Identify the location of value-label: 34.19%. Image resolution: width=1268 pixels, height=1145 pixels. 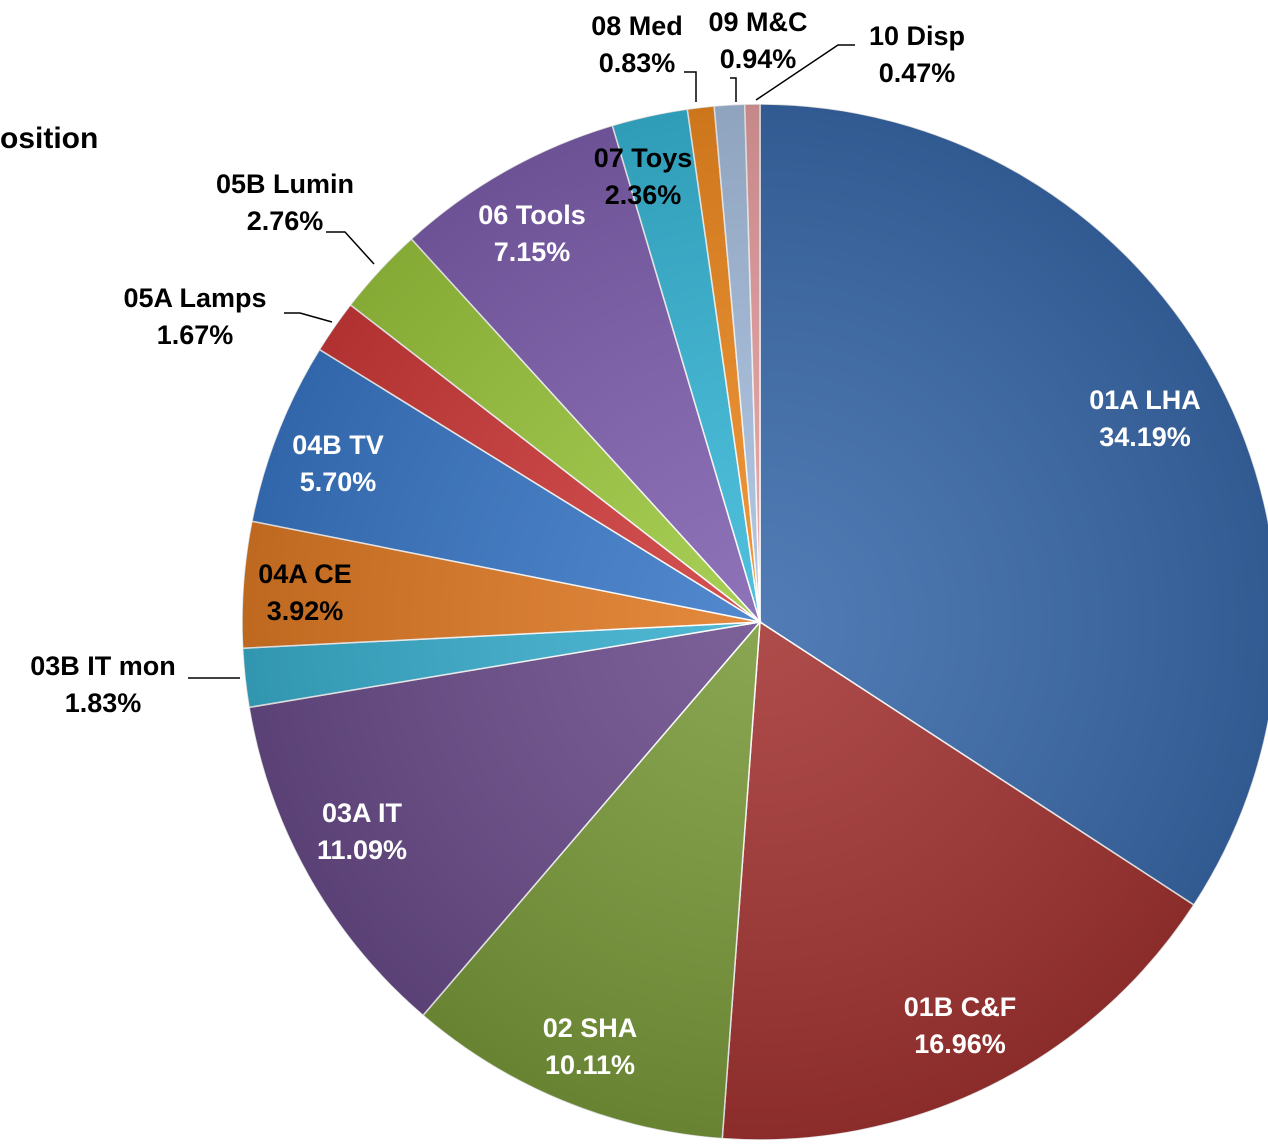
(1145, 437).